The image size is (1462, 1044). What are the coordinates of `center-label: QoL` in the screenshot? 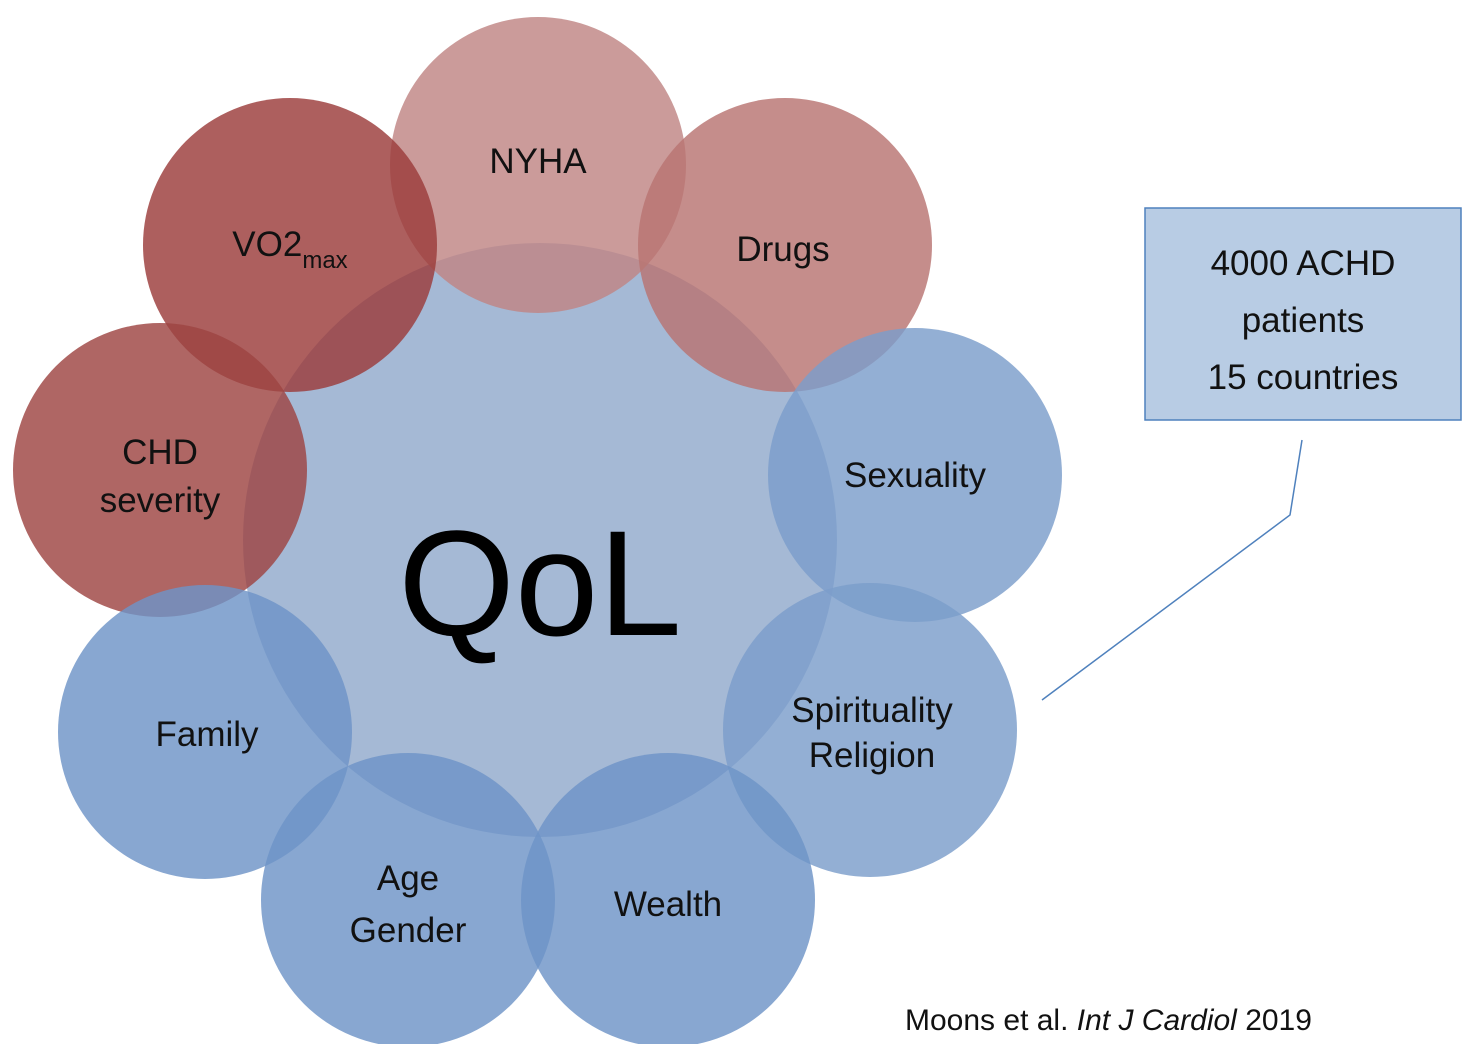 It's located at (540, 583).